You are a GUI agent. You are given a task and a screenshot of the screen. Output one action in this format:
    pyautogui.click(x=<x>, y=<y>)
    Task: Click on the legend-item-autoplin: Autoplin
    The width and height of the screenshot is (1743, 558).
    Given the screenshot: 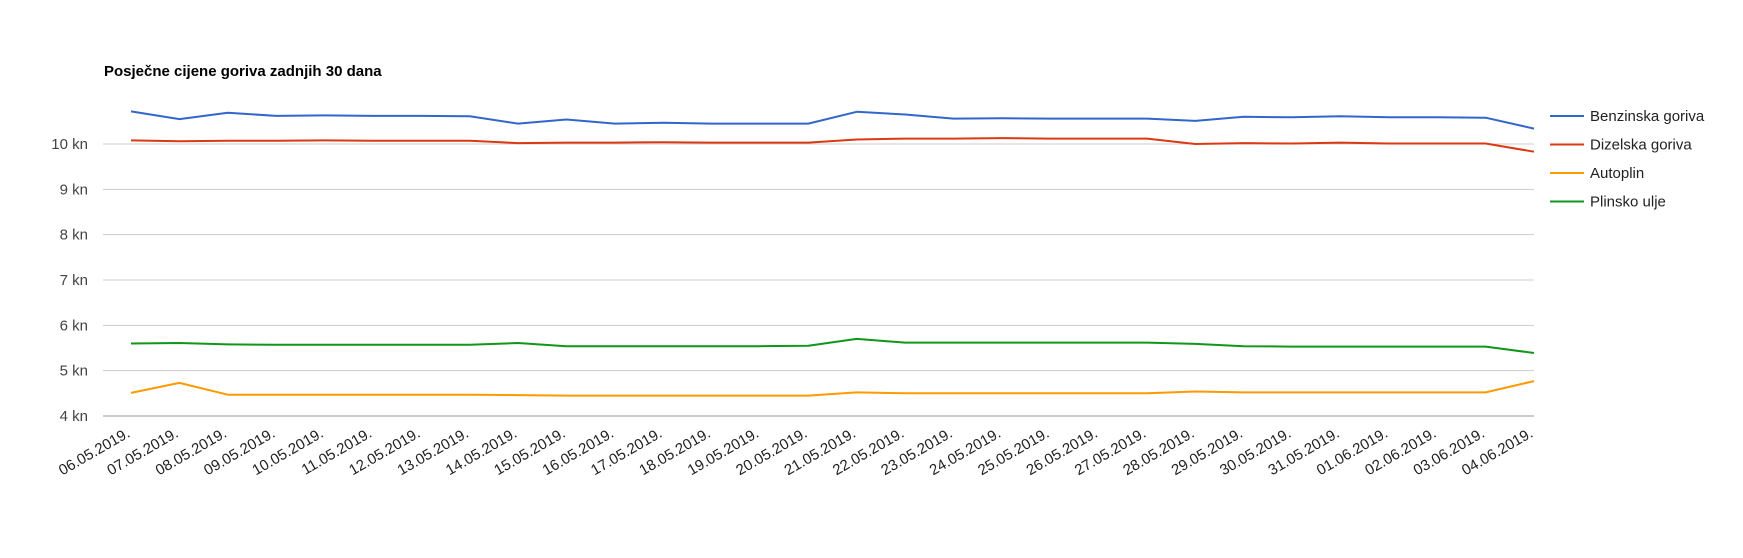 What is the action you would take?
    pyautogui.click(x=1597, y=173)
    